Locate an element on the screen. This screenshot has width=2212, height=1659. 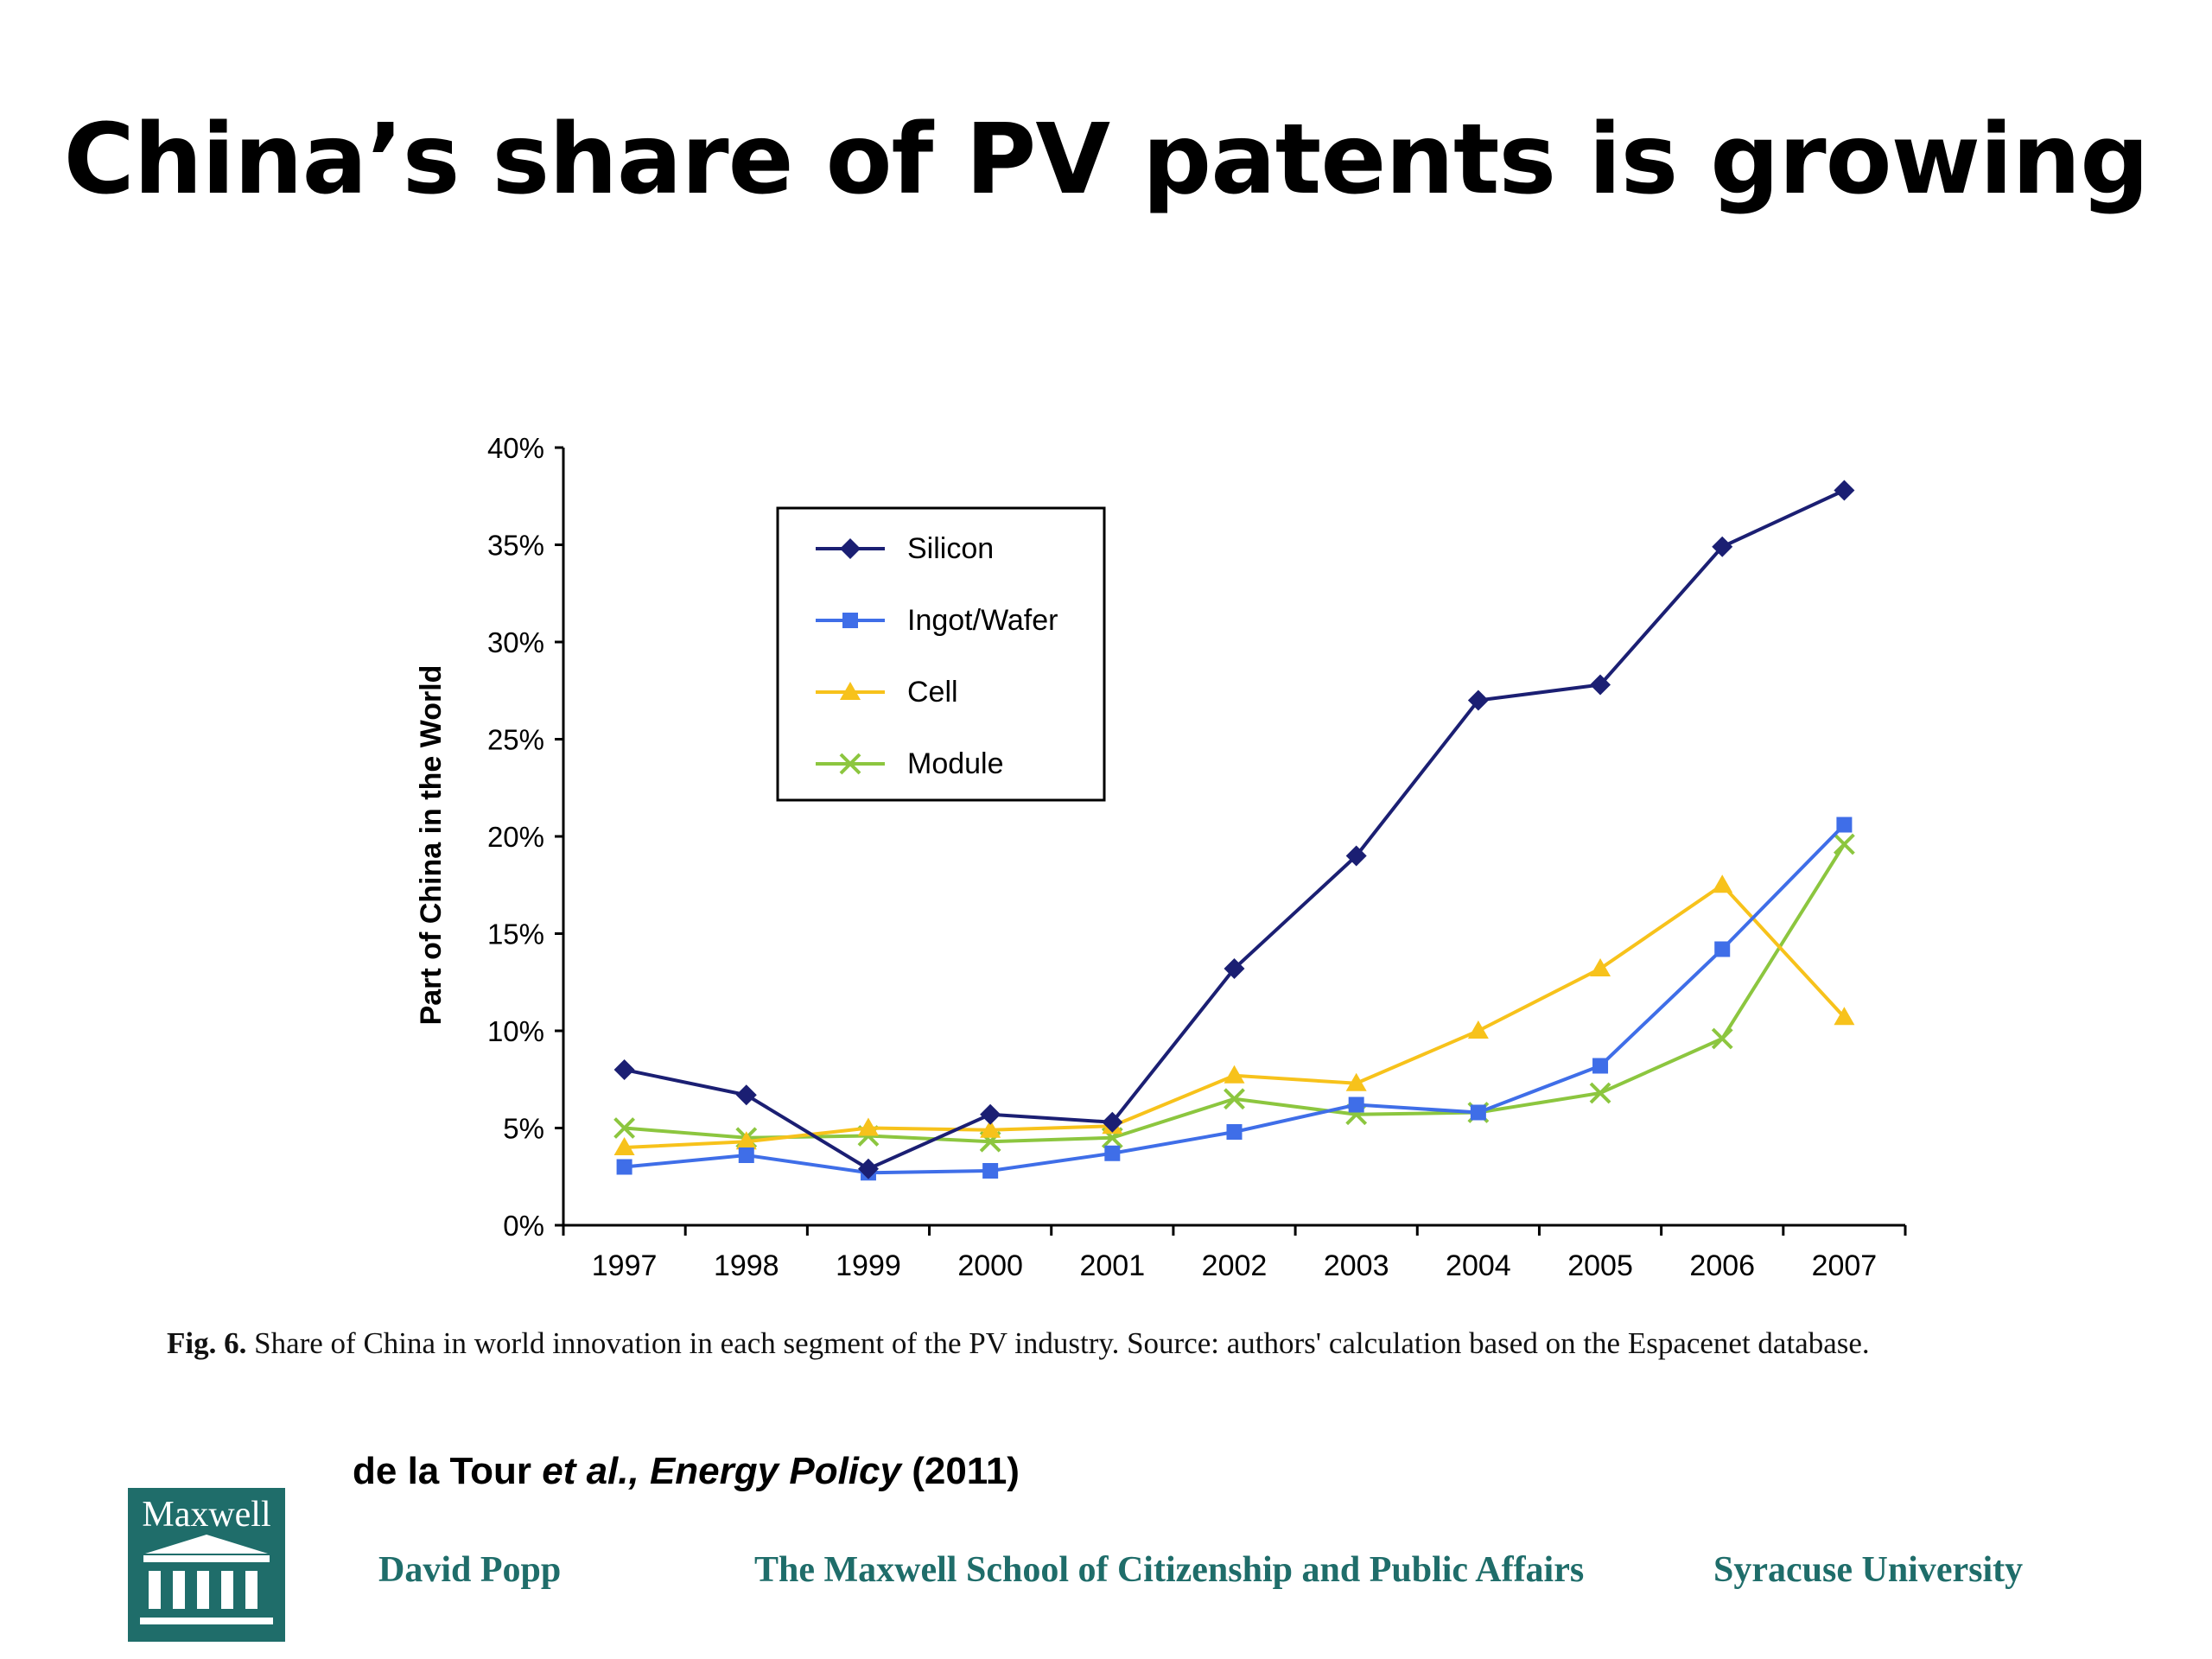
legend-label-ingot-wafer: Ingot/Wafer is located at coordinates (982, 620).